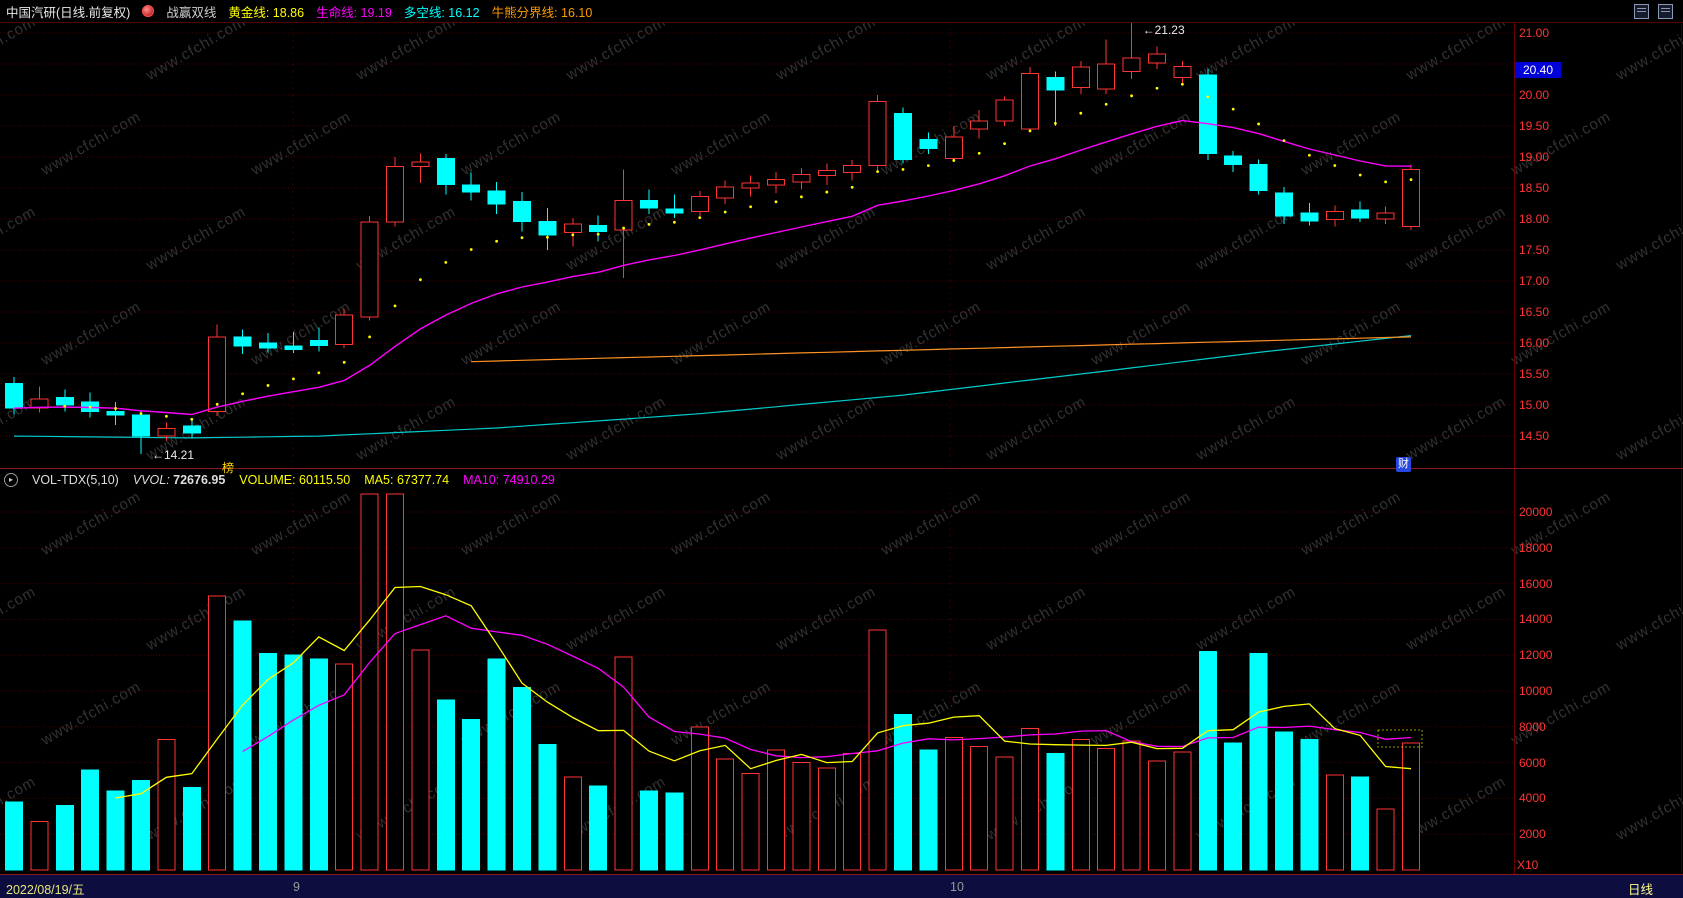 This screenshot has height=898, width=1683. I want to click on golden-line-readout: 黄金线: 18.86, so click(266, 11).